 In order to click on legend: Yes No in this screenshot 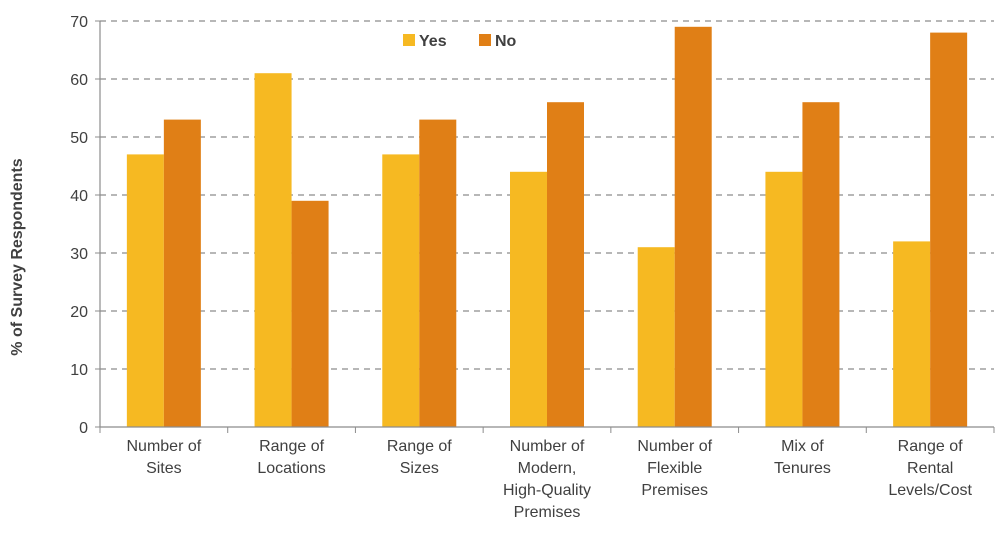, I will do `click(460, 40)`.